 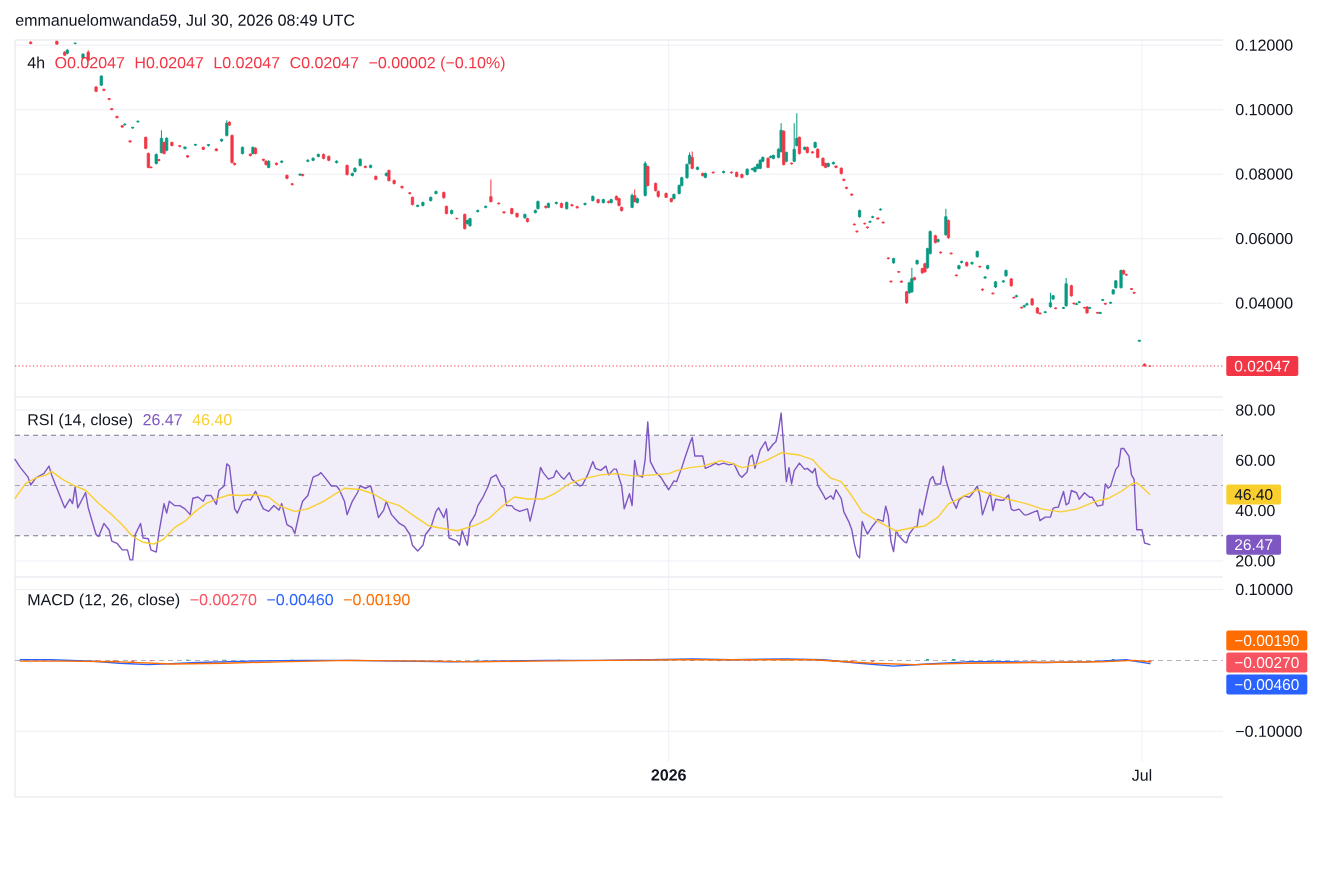 What do you see at coordinates (1255, 510) in the screenshot?
I see `y-tick-label: 40.00` at bounding box center [1255, 510].